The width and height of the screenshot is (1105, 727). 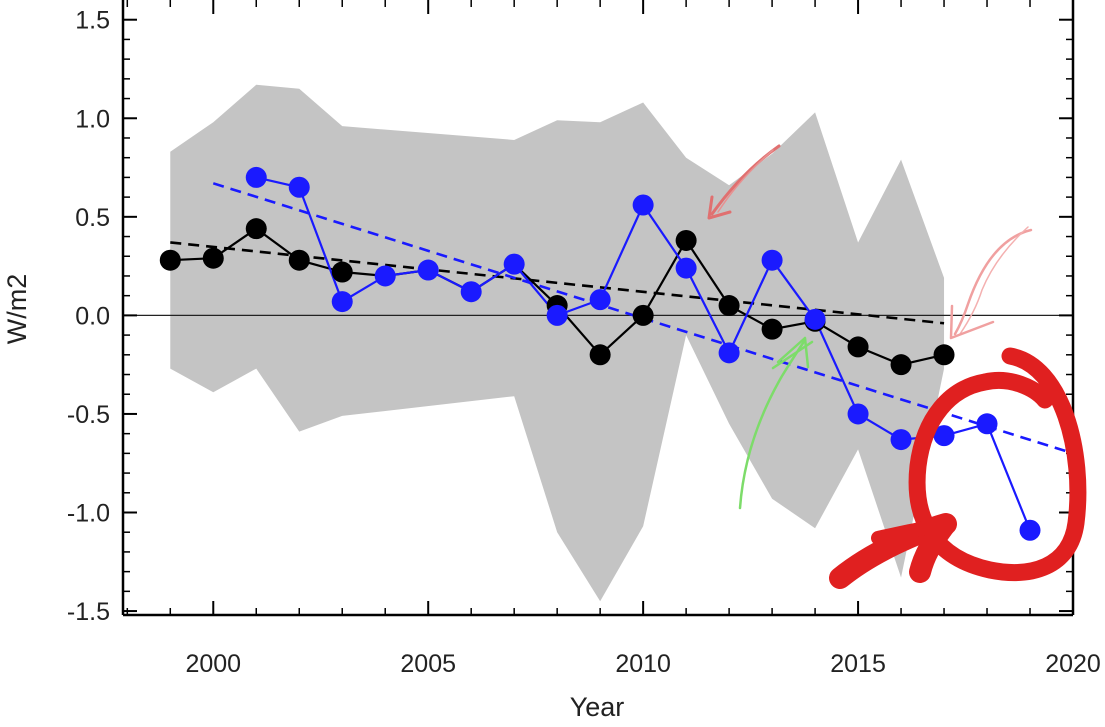 I want to click on green-arrow-annotation, so click(x=776, y=423).